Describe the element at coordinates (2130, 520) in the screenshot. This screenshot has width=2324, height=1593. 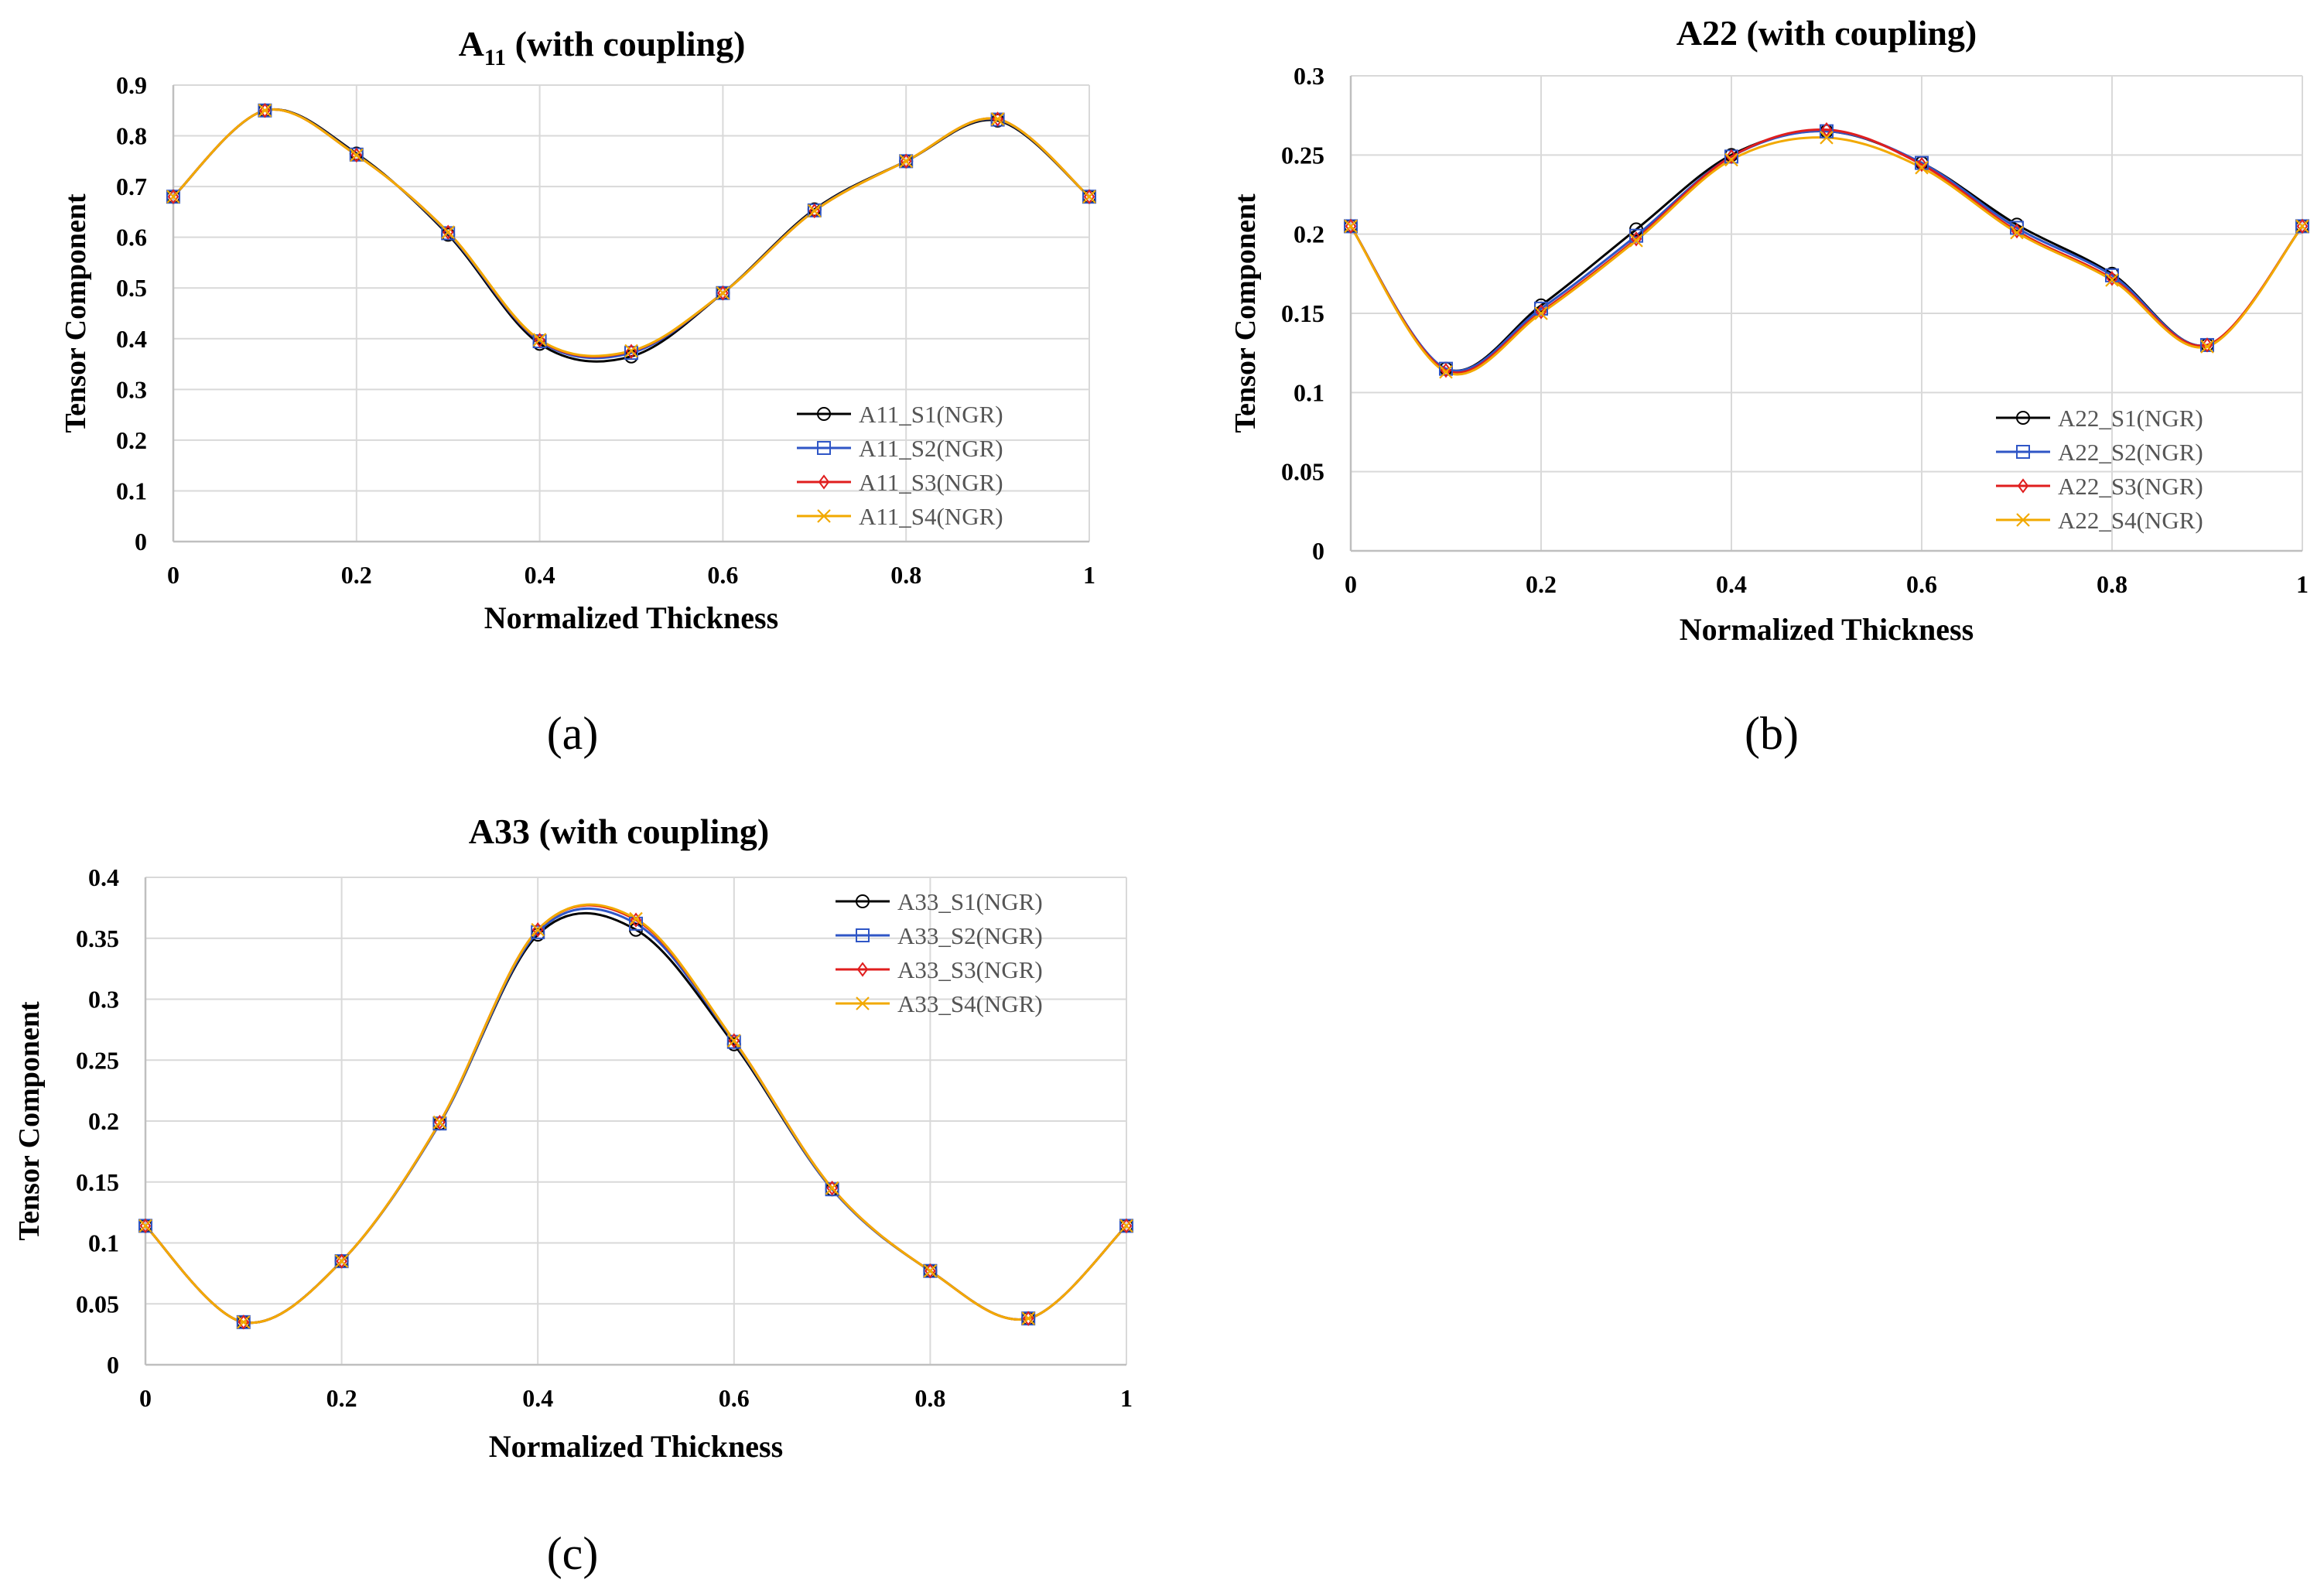
I see `legend-label: A22_S4(NGR)` at that location.